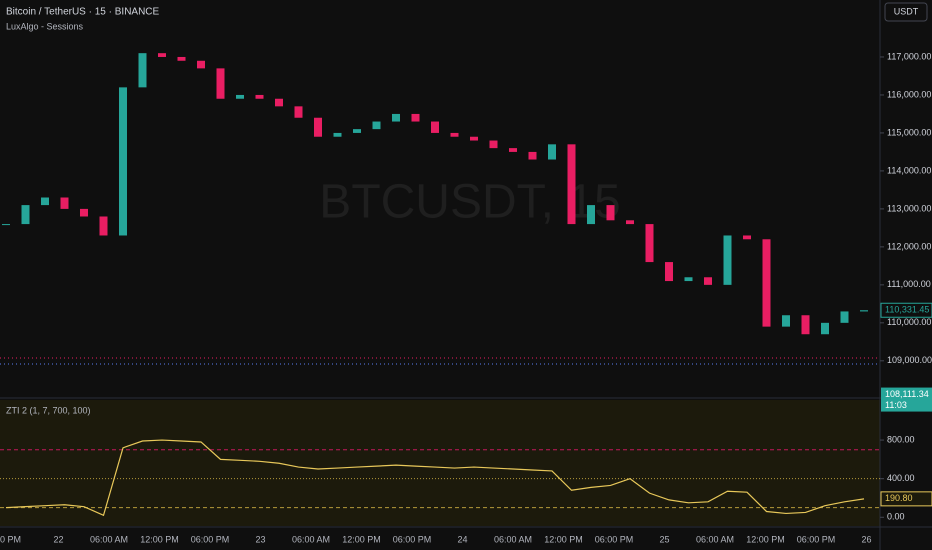  What do you see at coordinates (909, 208) in the screenshot?
I see `y-tick-label: 113,000.00` at bounding box center [909, 208].